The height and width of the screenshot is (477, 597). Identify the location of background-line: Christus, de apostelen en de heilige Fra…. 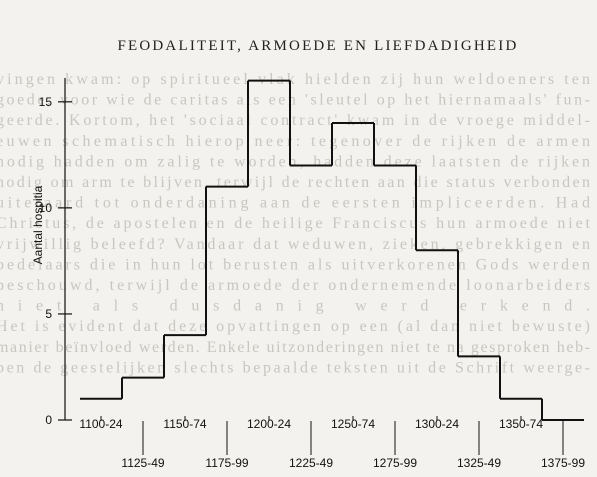
(295, 223).